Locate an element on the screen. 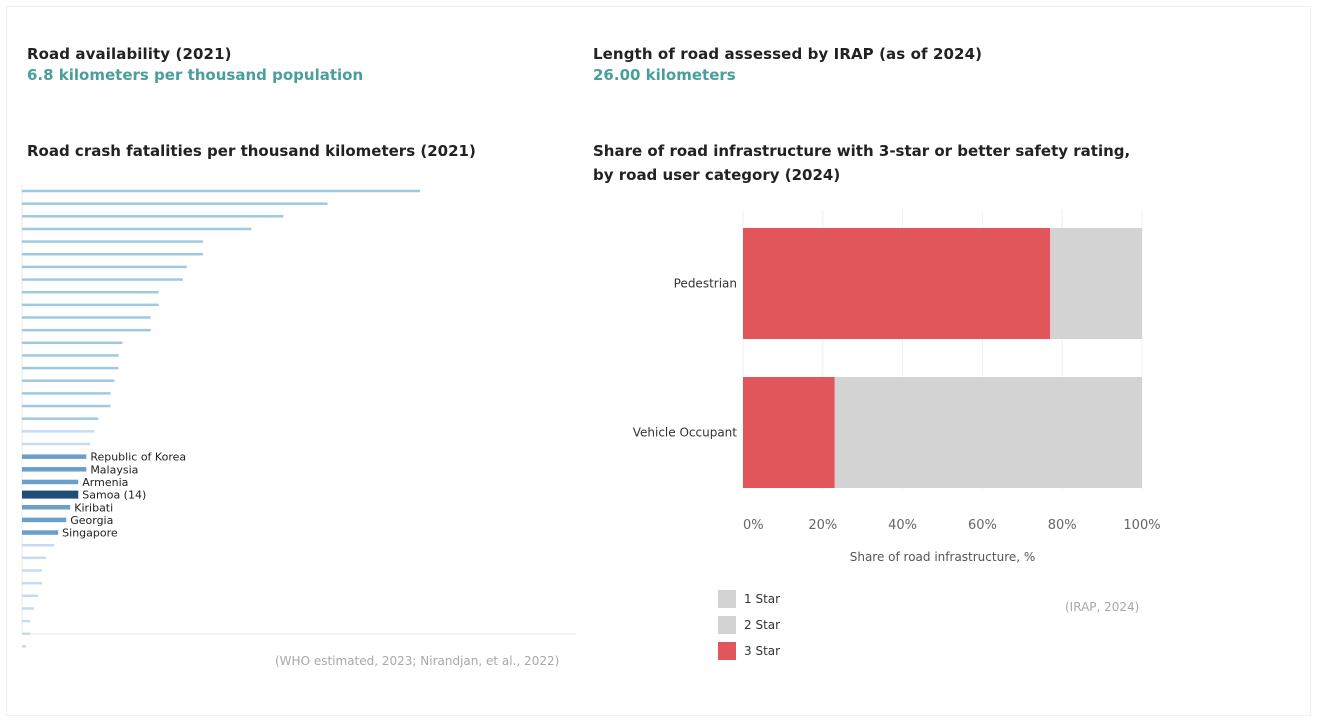 This screenshot has height=722, width=1319. bar-label: Samoa (14) is located at coordinates (114, 495).